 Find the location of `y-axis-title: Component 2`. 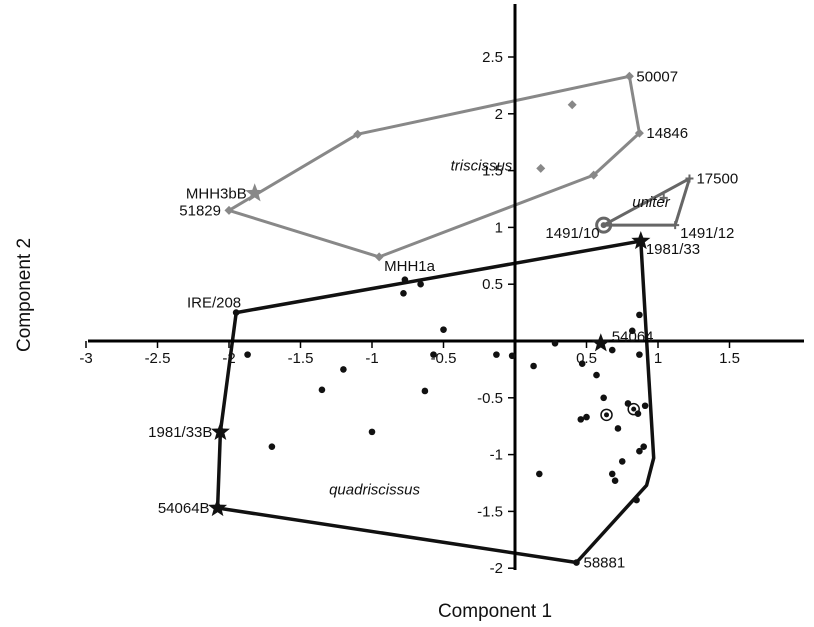

y-axis-title: Component 2 is located at coordinates (24, 295).